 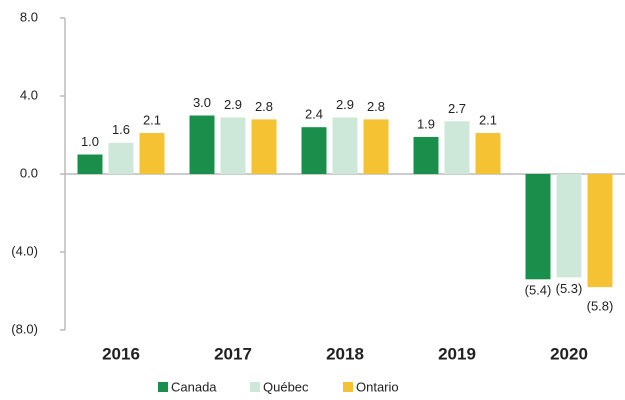 I want to click on value-label: 2.4, so click(x=314, y=114).